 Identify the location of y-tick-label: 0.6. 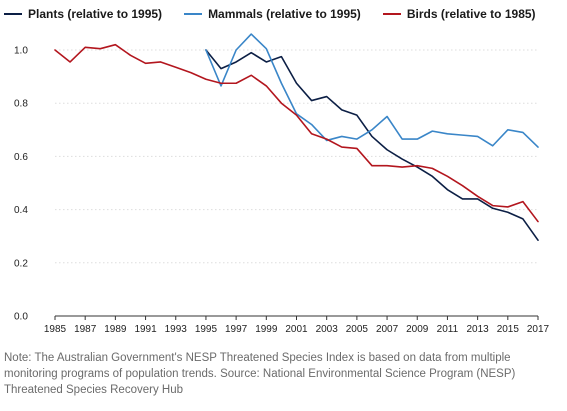
(21, 157).